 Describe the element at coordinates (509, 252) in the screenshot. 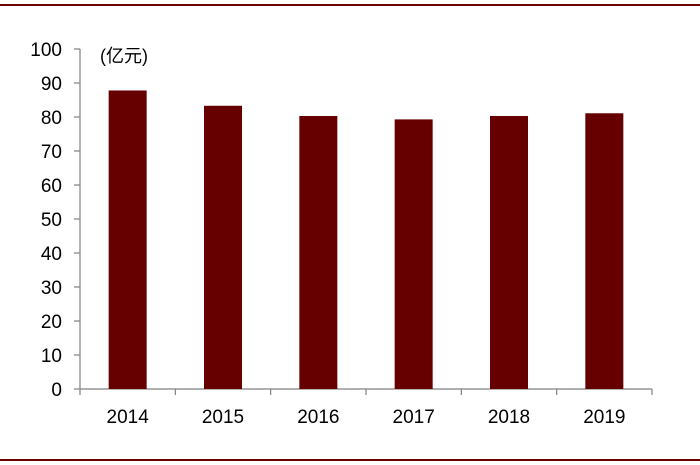

I see `bar-2018` at that location.